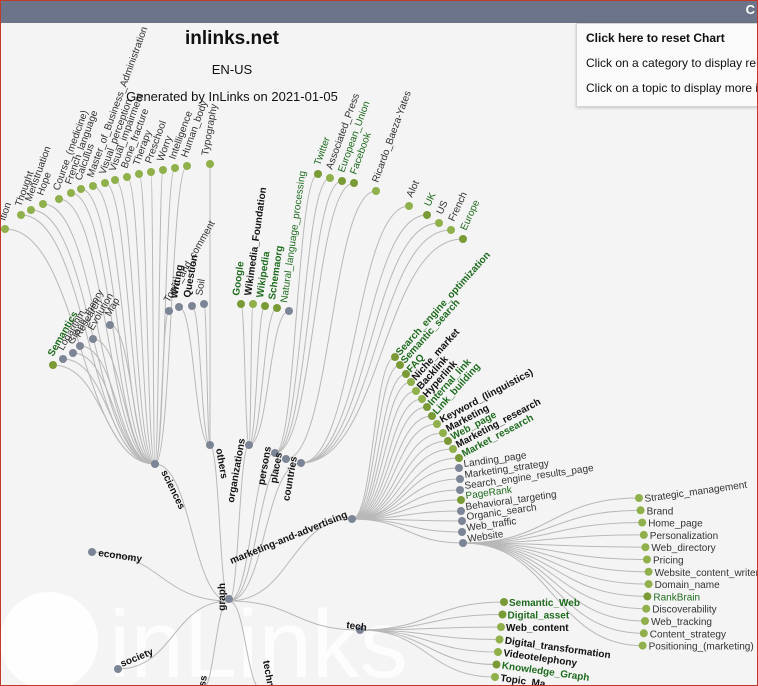 The image size is (758, 686). I want to click on topic-node-bone-fracture, so click(127, 177).